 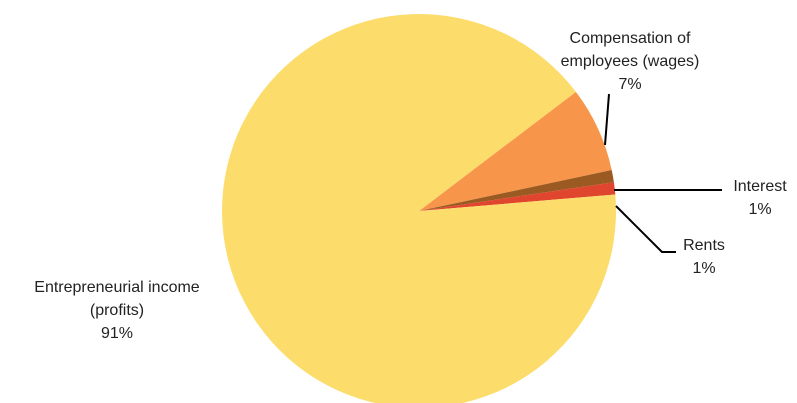 What do you see at coordinates (759, 209) in the screenshot?
I see `slice-value-interest: 1%` at bounding box center [759, 209].